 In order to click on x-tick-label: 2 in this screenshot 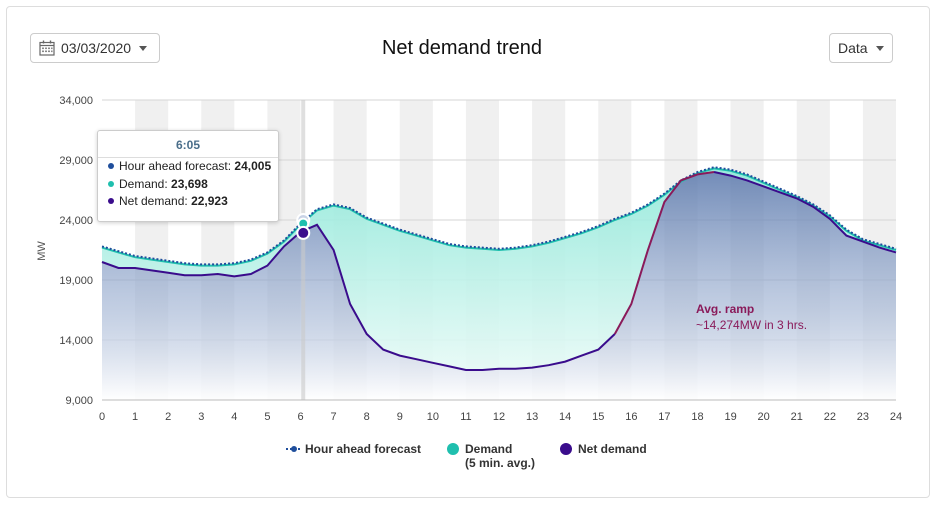, I will do `click(168, 417)`.